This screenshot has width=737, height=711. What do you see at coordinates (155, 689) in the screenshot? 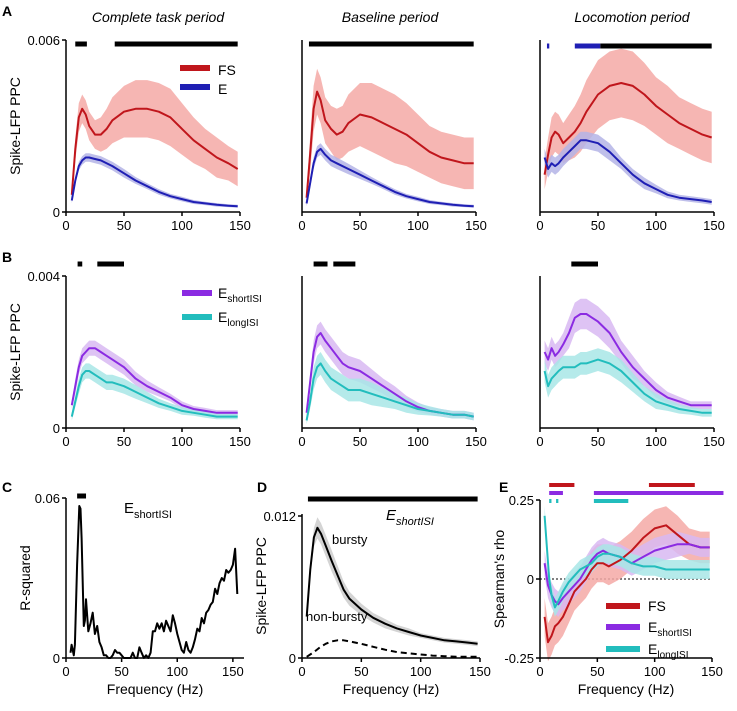
I see `x-label-c: Frequency (Hz)` at bounding box center [155, 689].